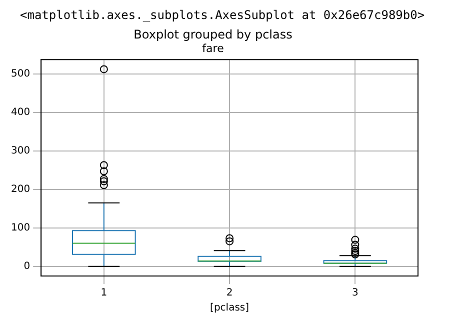  I want to click on y-tick-label: 0, so click(27, 266).